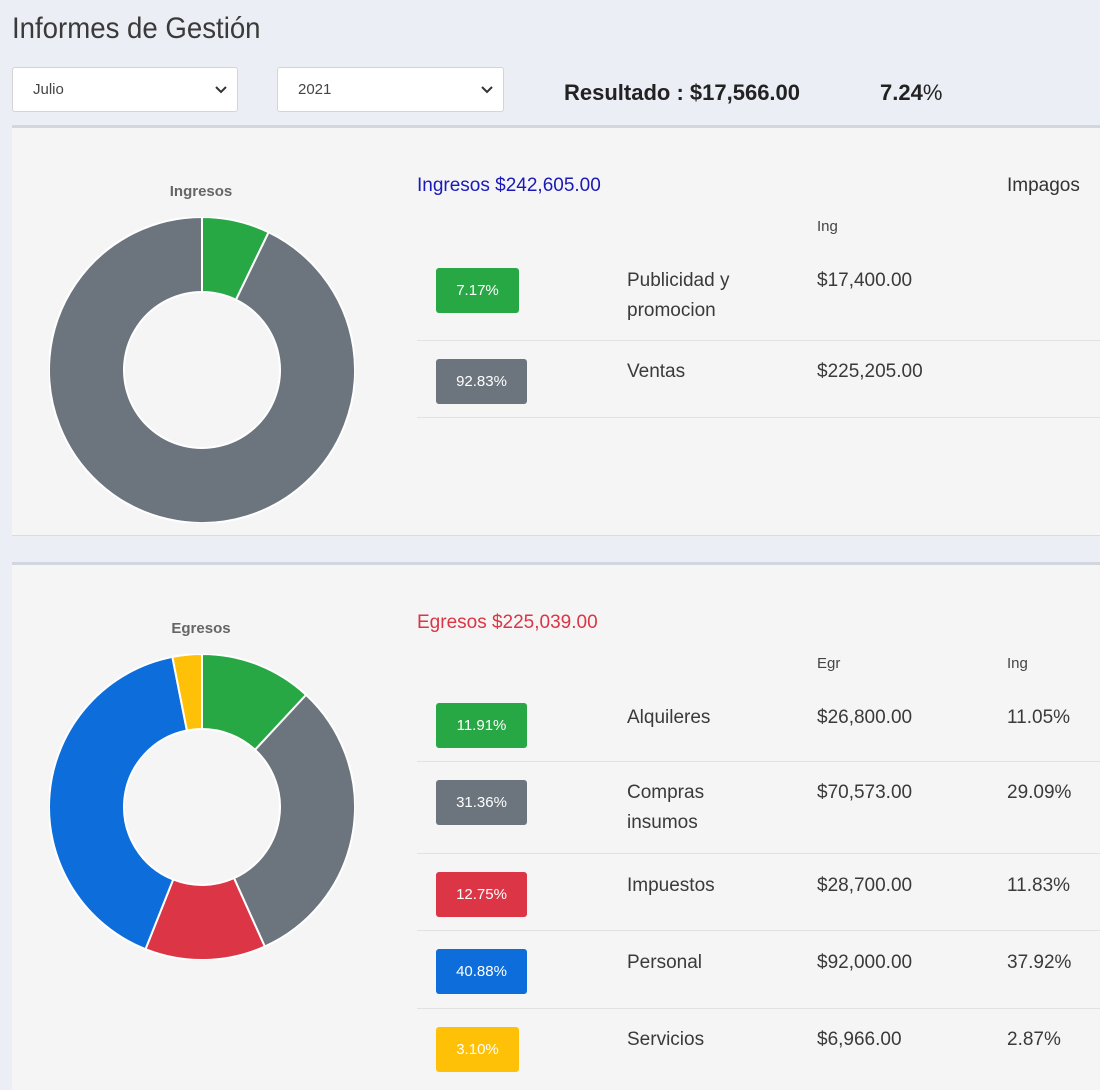 The width and height of the screenshot is (1100, 1090). What do you see at coordinates (481, 971) in the screenshot?
I see `percentage-badge: 40.88%` at bounding box center [481, 971].